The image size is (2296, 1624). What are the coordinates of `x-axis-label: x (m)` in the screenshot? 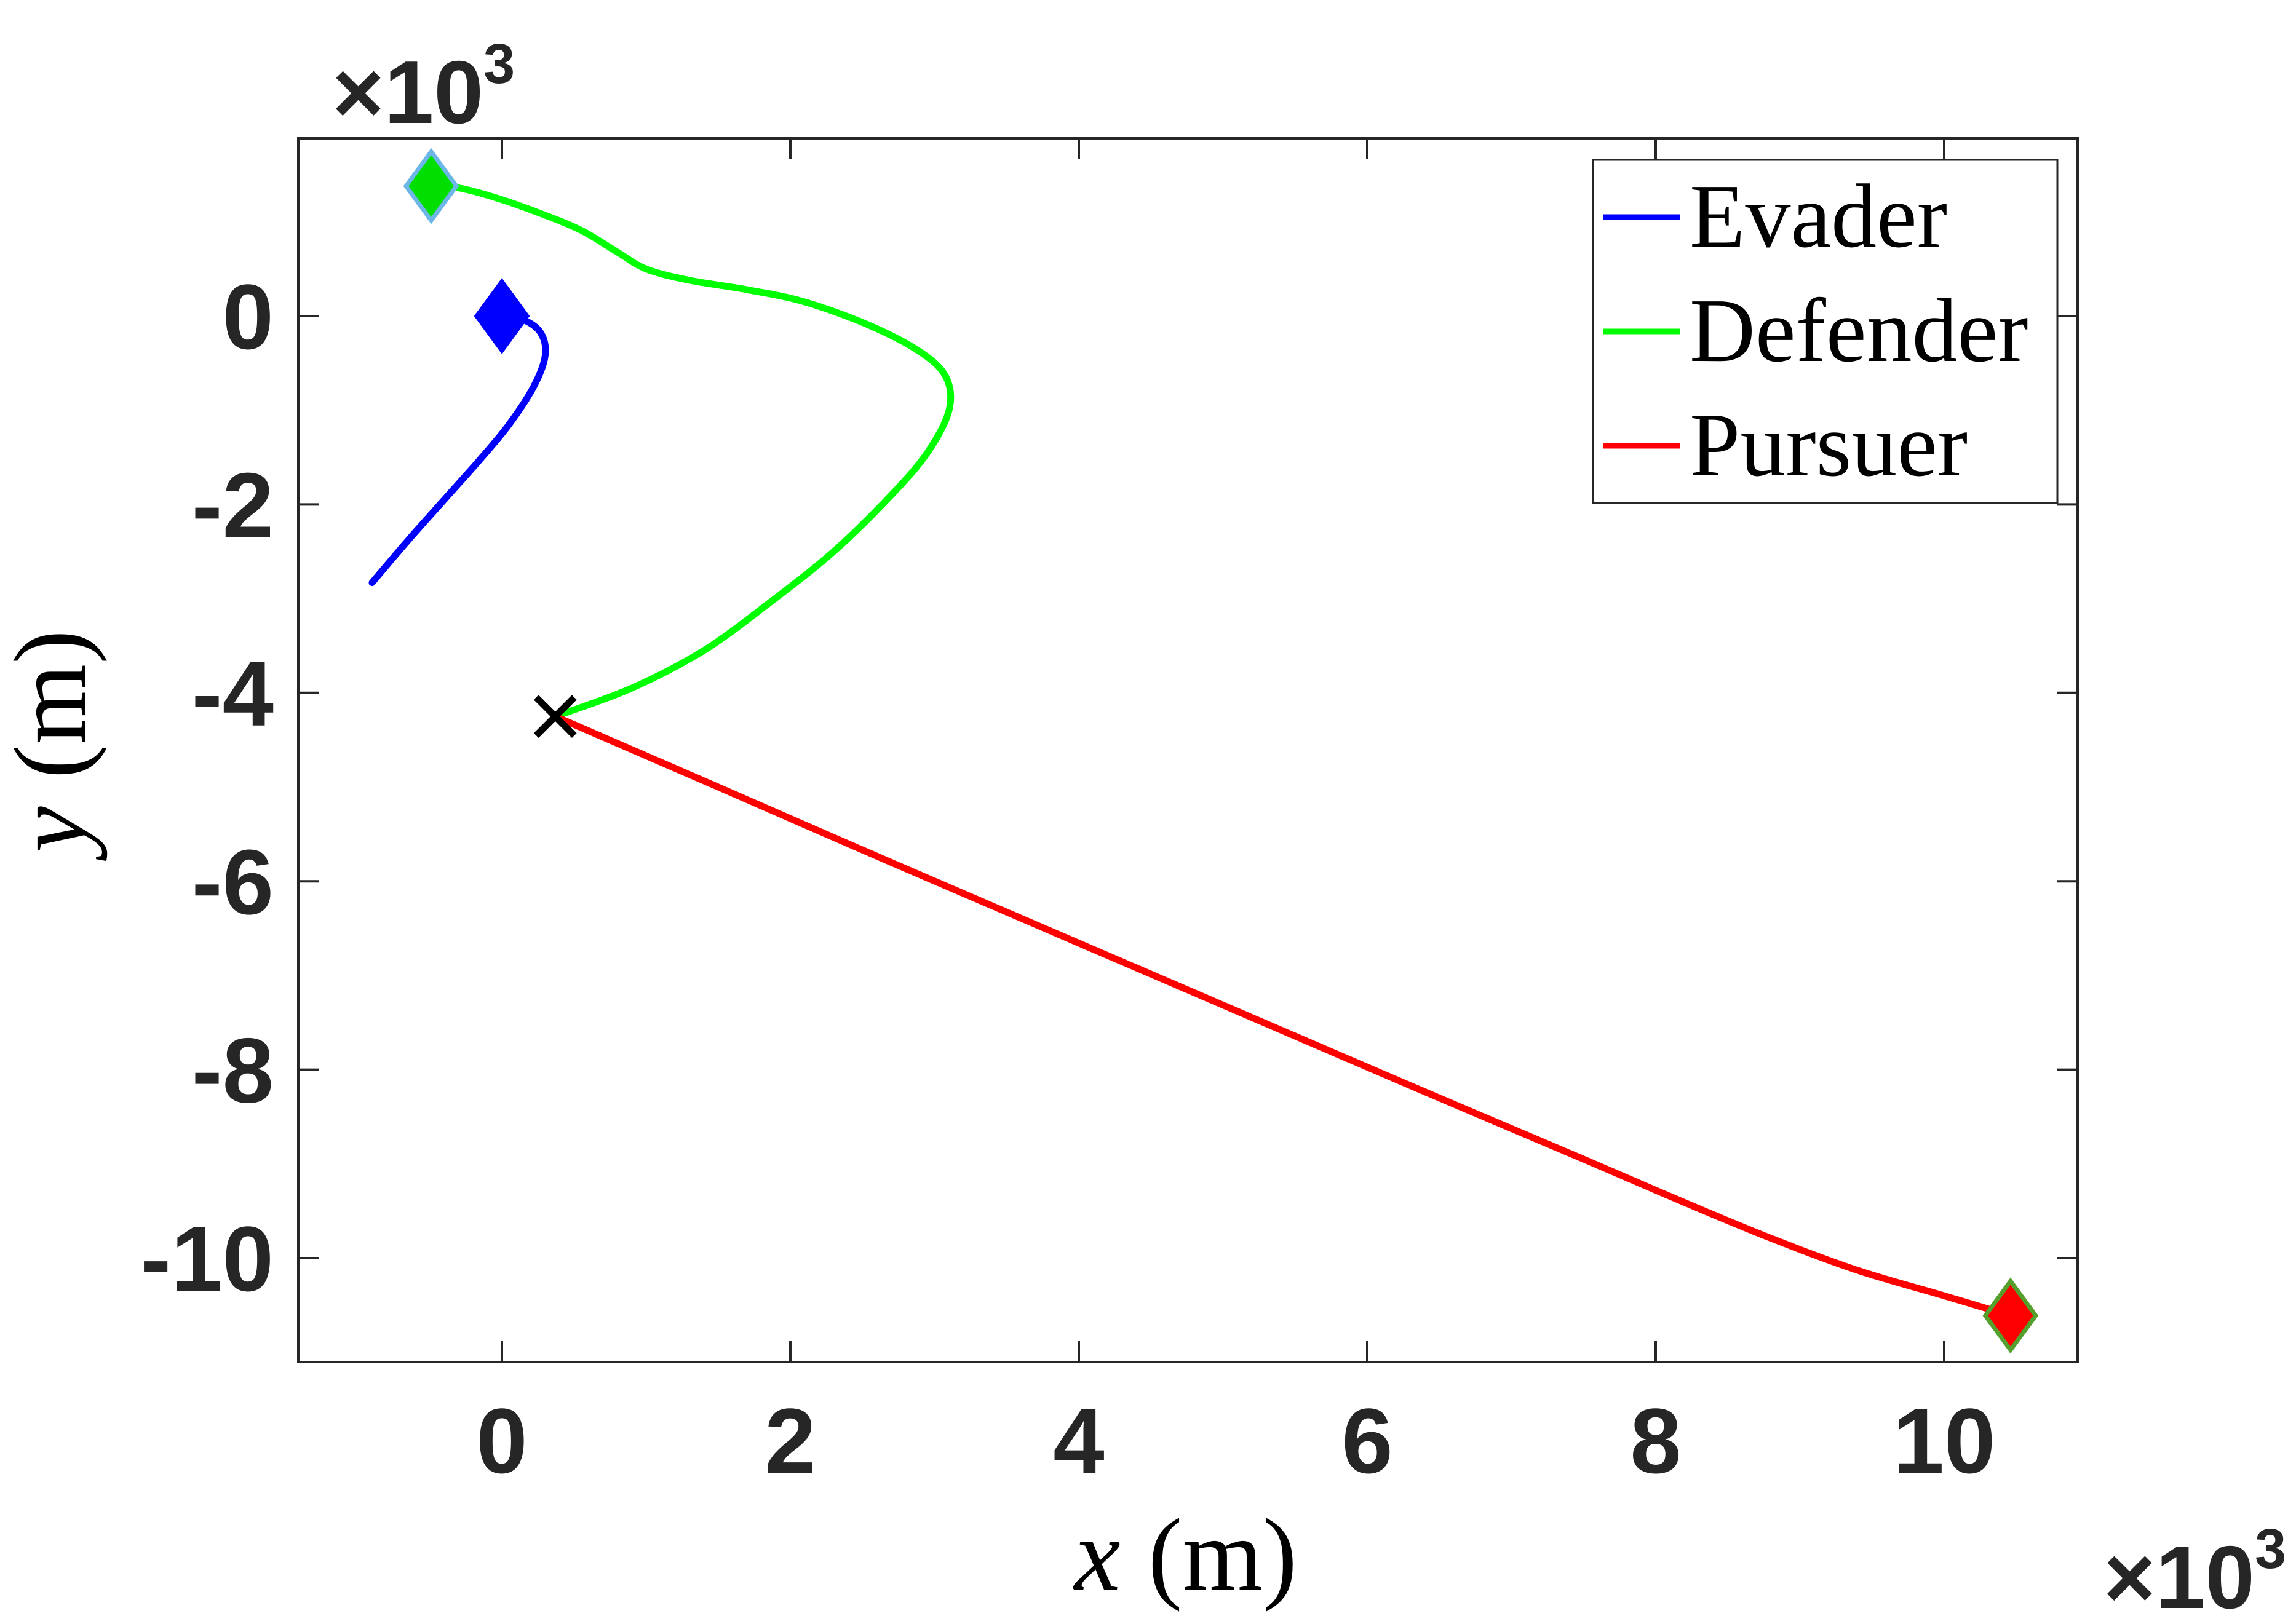 It's located at (1185, 1555).